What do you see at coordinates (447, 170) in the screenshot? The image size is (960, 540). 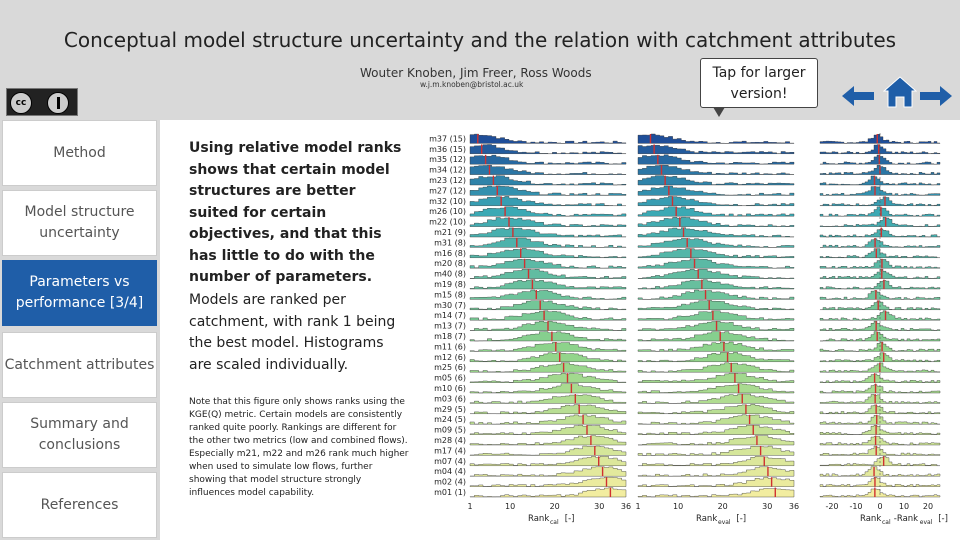 I see `row-label: m34 (12)` at bounding box center [447, 170].